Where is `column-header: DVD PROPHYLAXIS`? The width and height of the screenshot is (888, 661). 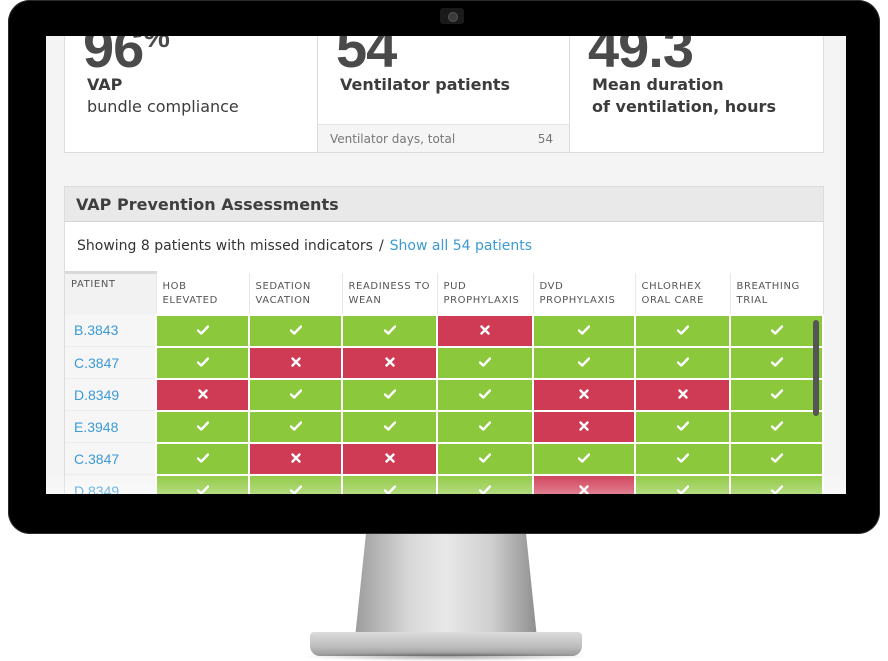 column-header: DVD PROPHYLAXIS is located at coordinates (583, 293).